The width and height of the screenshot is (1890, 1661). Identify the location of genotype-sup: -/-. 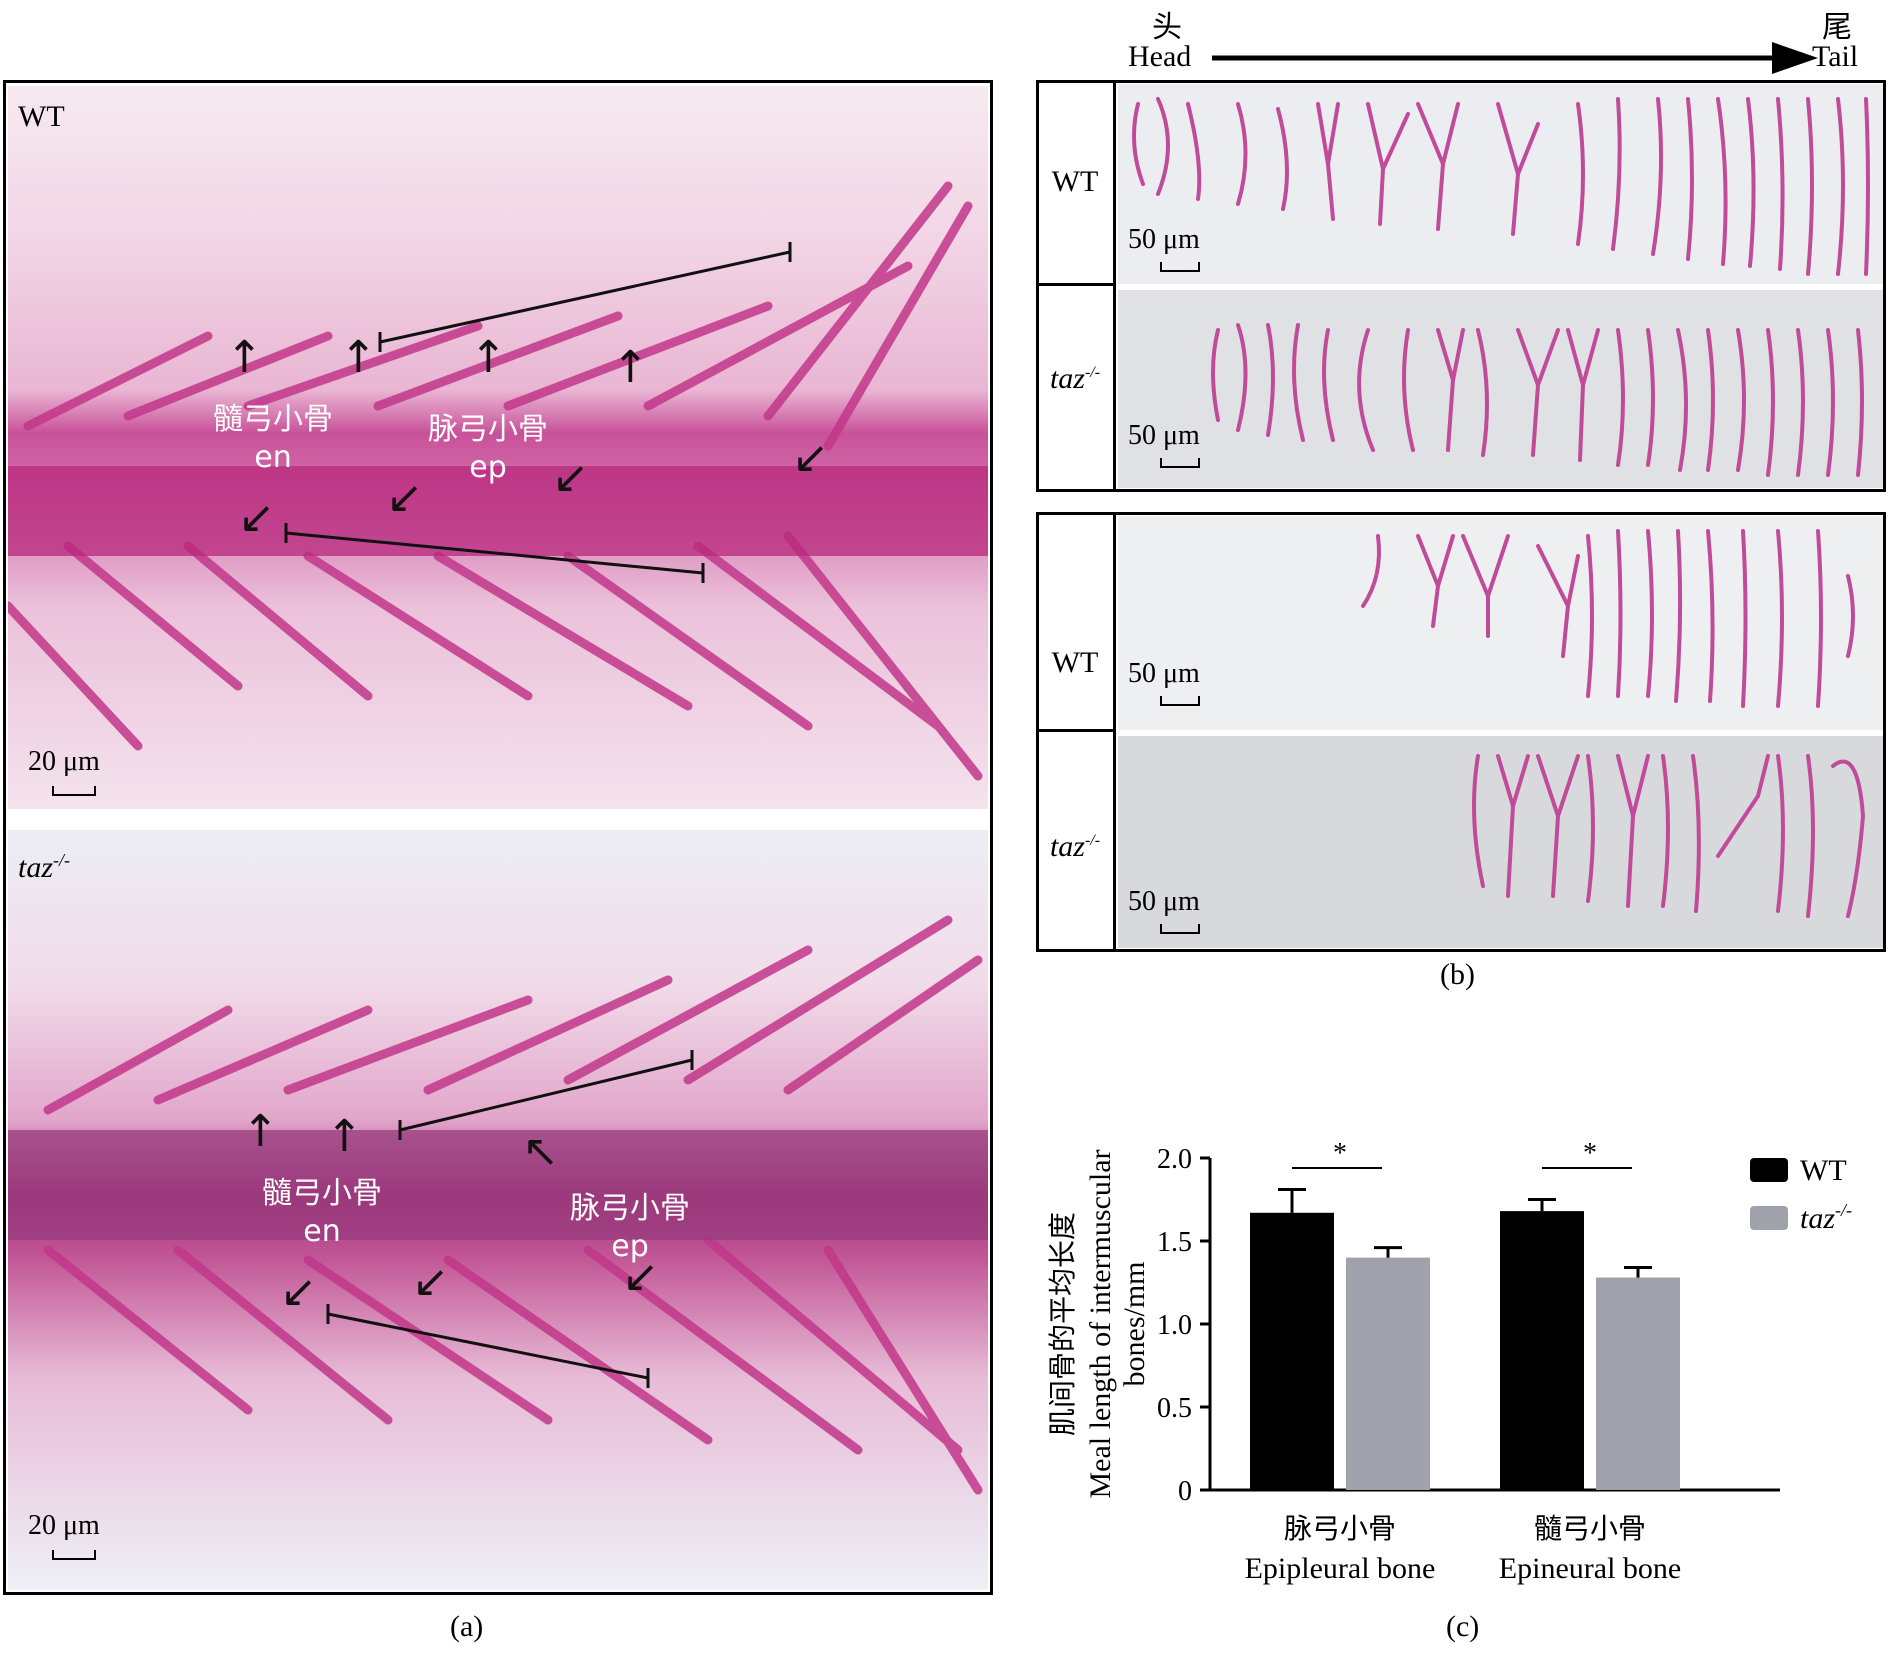
(62, 860).